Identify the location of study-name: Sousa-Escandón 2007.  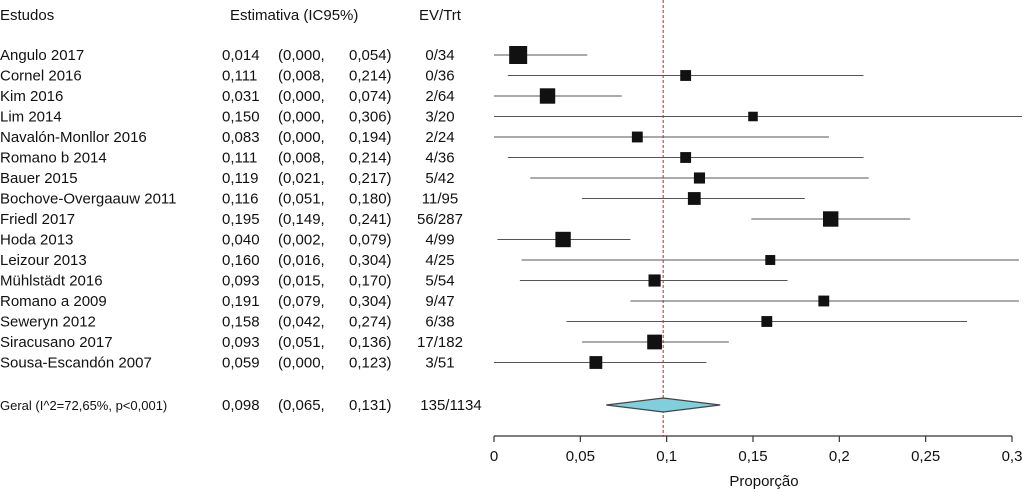
(76, 363).